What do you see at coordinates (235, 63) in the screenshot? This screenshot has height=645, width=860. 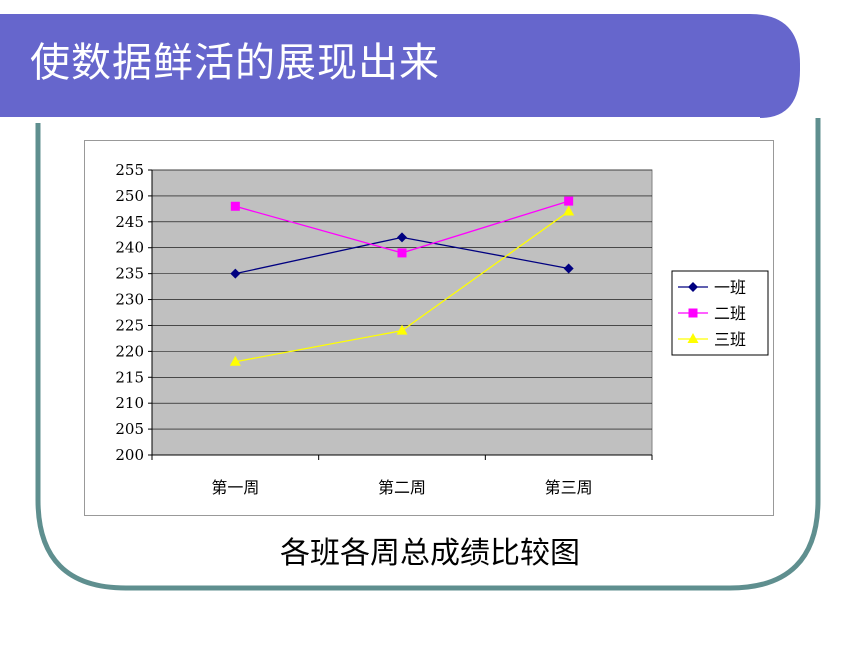 I see `page-title: 使数据鲜活的展现出来` at bounding box center [235, 63].